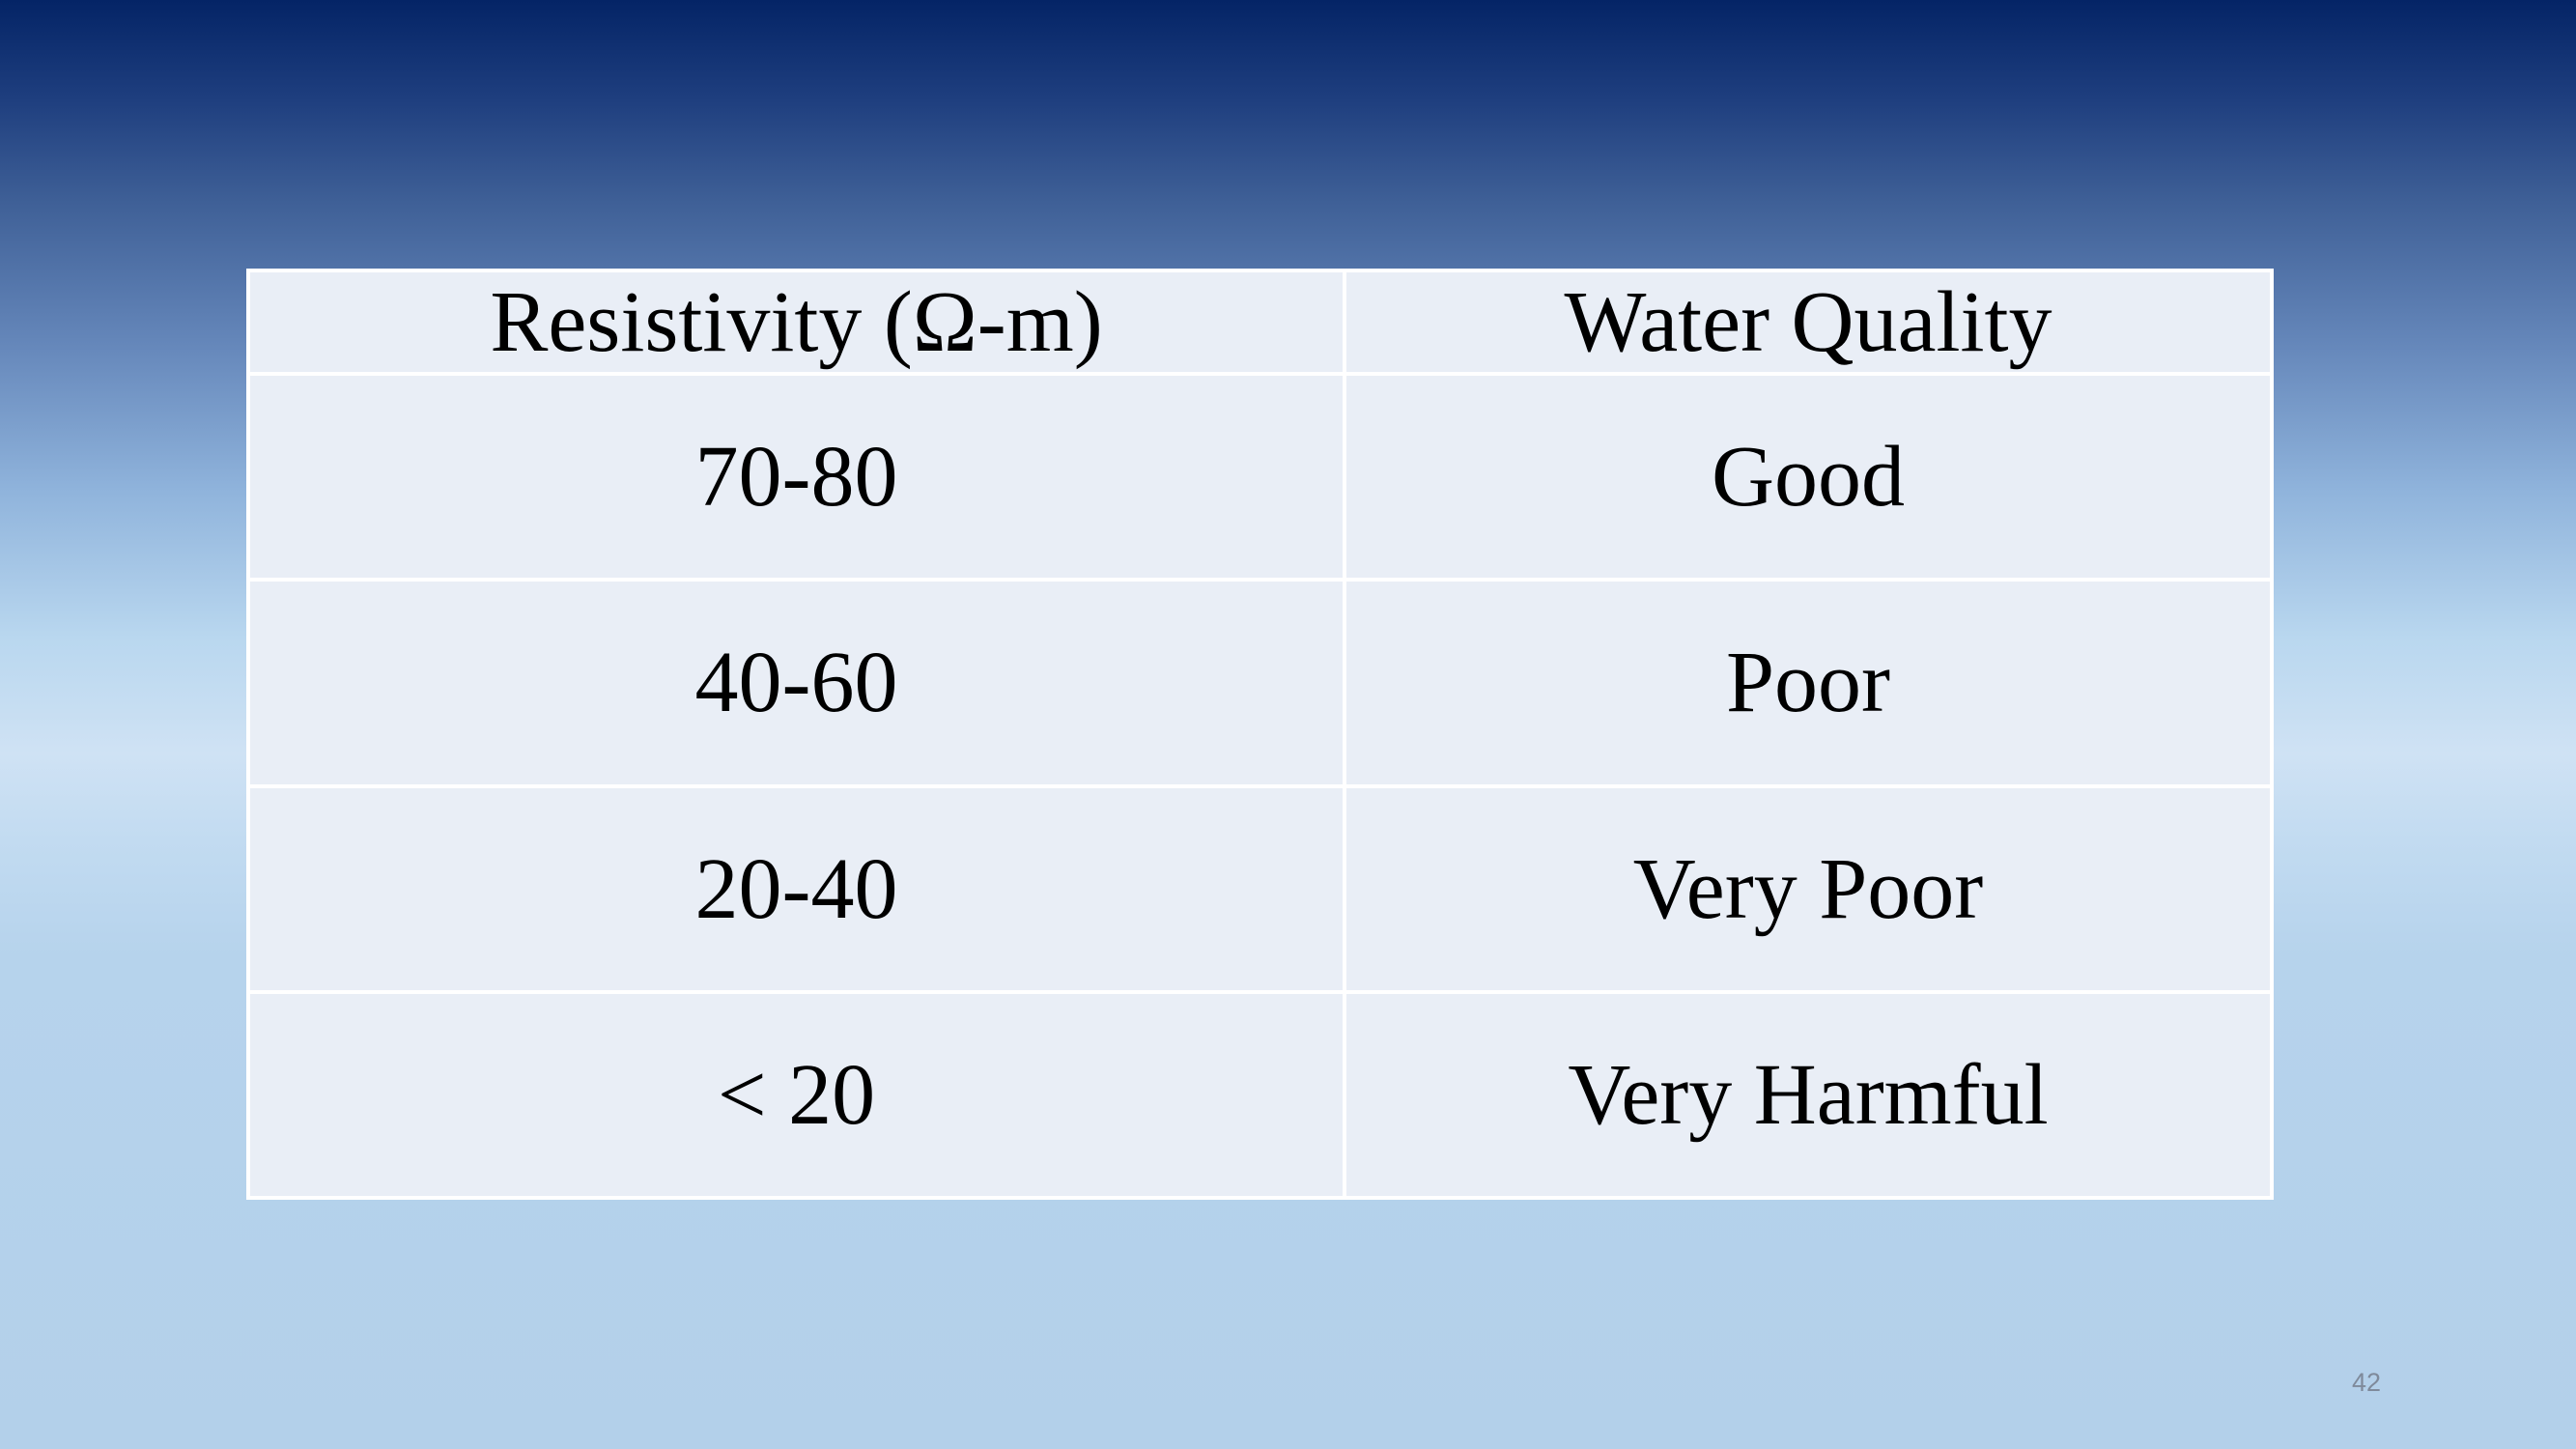 Image resolution: width=2576 pixels, height=1449 pixels. Describe the element at coordinates (1808, 1095) in the screenshot. I see `water-quality-cell: Very Harmful` at that location.